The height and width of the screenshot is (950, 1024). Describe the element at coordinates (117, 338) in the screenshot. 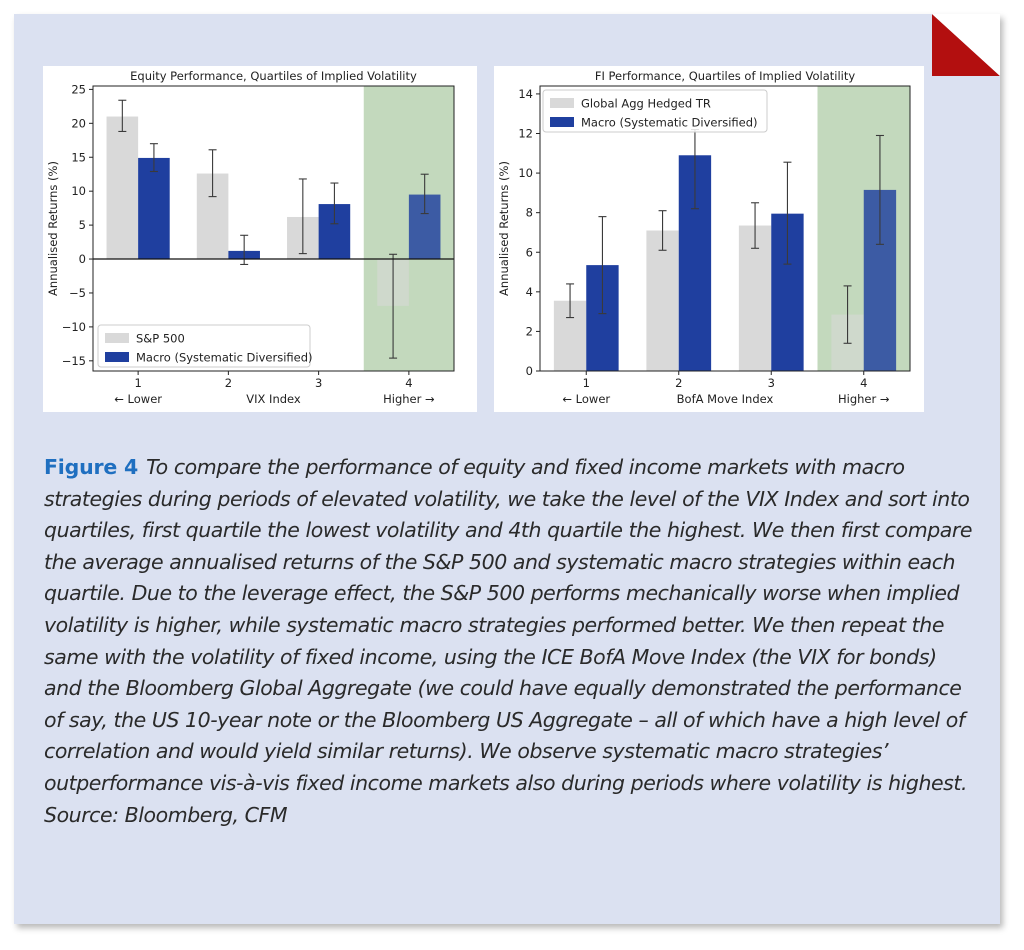

I see `equity-legend-swatch-benchmark` at that location.